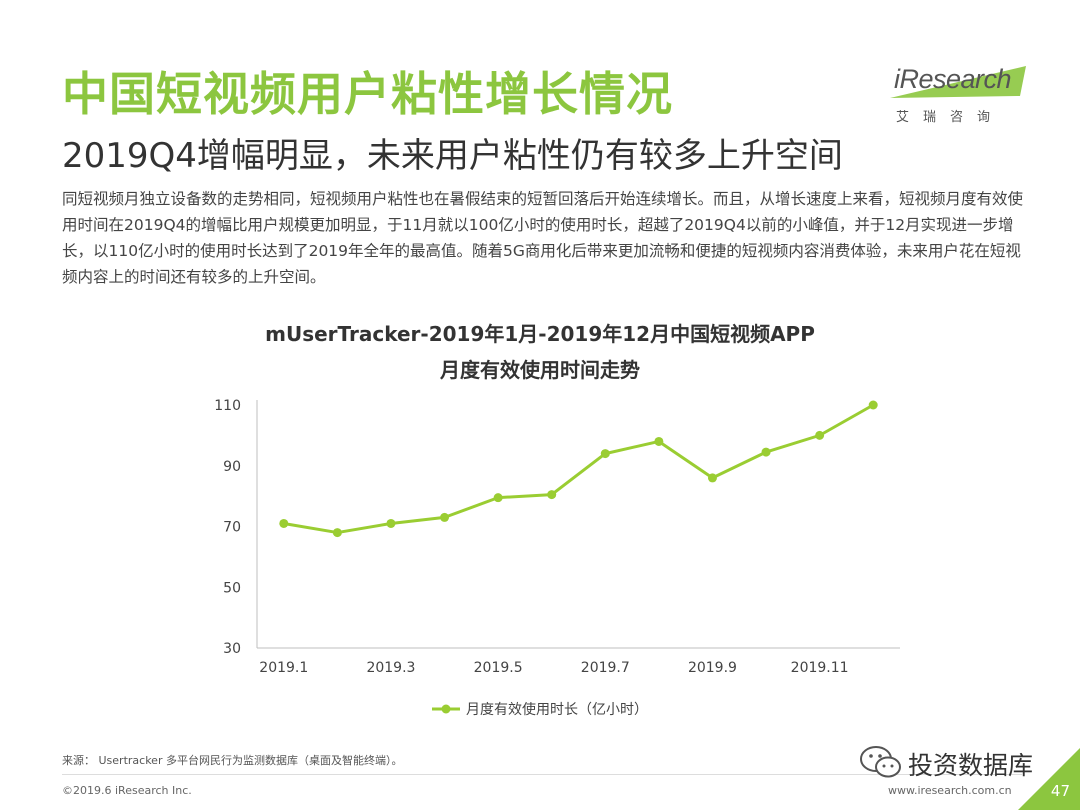 The width and height of the screenshot is (1080, 810). What do you see at coordinates (367, 94) in the screenshot?
I see `page-title: 中国短视频用户粘性增长情况` at bounding box center [367, 94].